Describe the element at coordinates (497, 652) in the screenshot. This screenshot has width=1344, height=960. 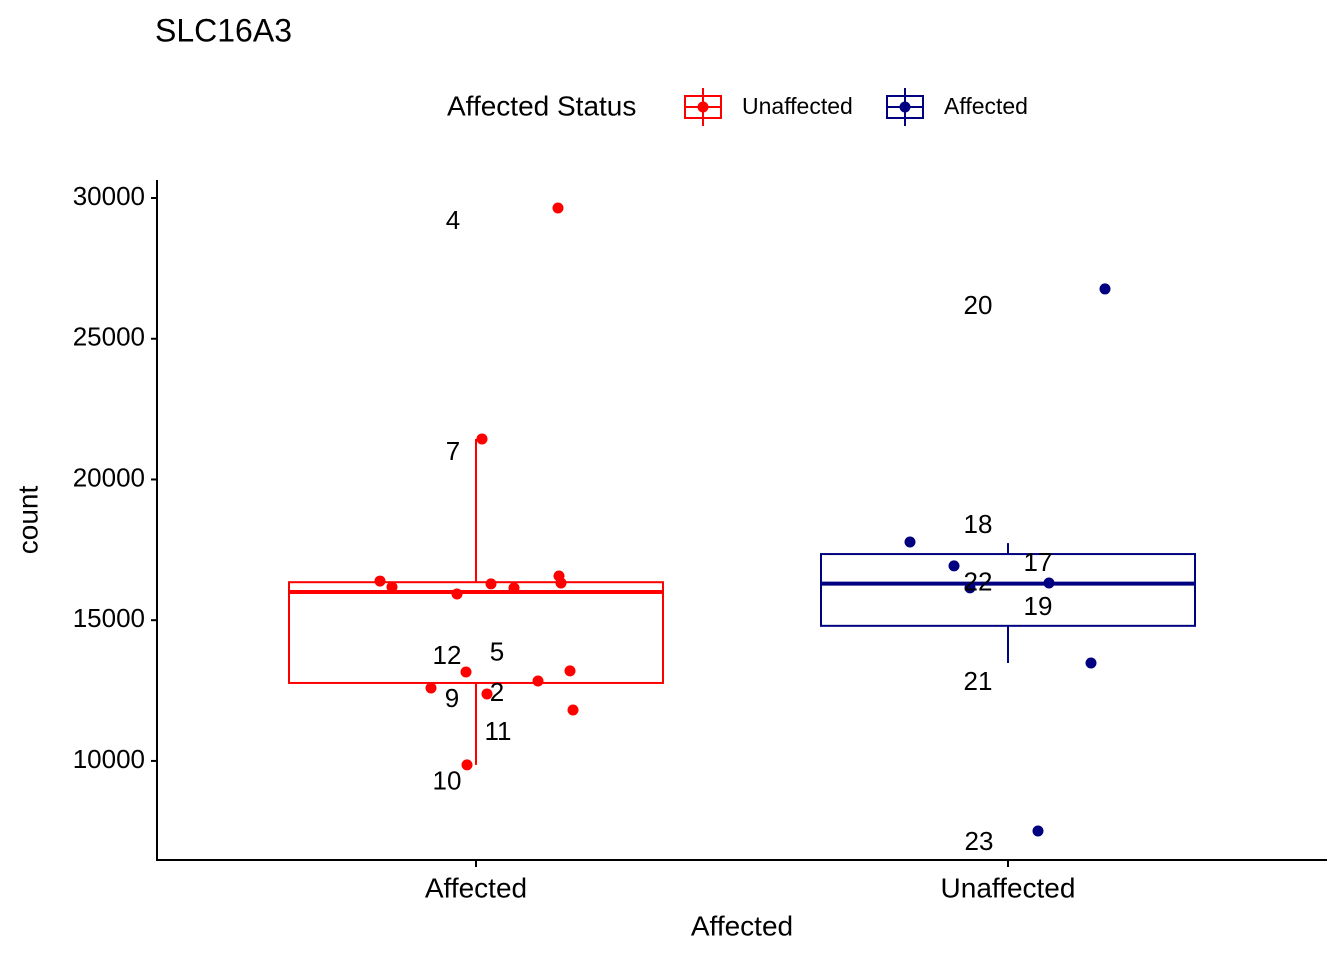
I see `point-label: 5` at that location.